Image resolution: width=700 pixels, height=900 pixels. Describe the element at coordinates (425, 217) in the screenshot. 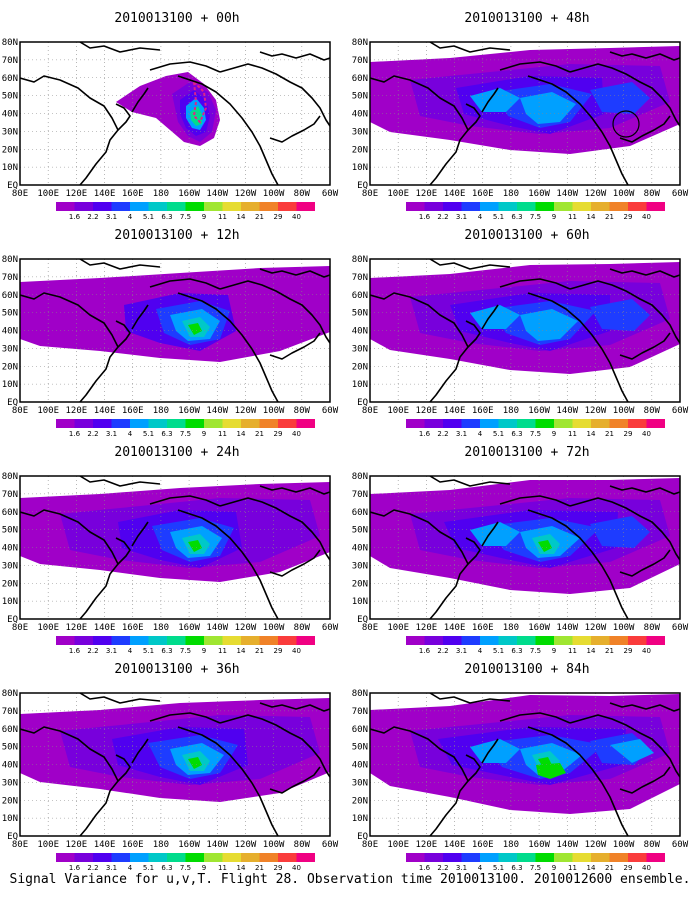

I see `colorbar-label: 1.6` at that location.